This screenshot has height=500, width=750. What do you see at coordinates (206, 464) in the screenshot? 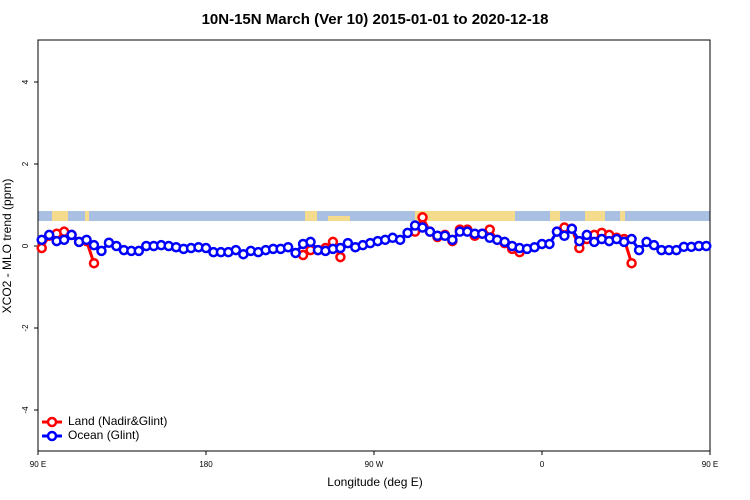
I see `x-tick-label: 180` at bounding box center [206, 464].